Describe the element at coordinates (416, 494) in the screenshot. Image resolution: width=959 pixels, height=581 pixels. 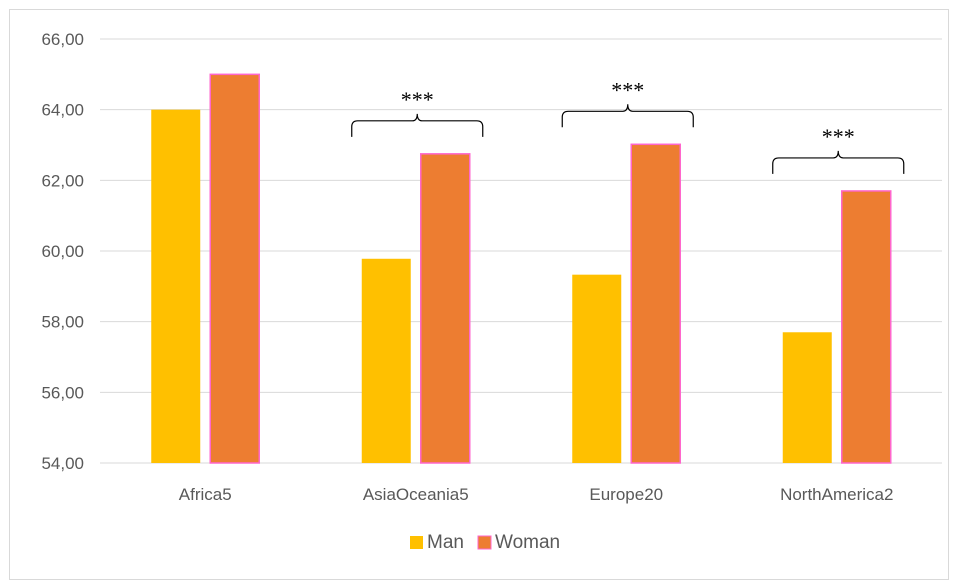
I see `x-tick-label: AsiaOceania5` at that location.